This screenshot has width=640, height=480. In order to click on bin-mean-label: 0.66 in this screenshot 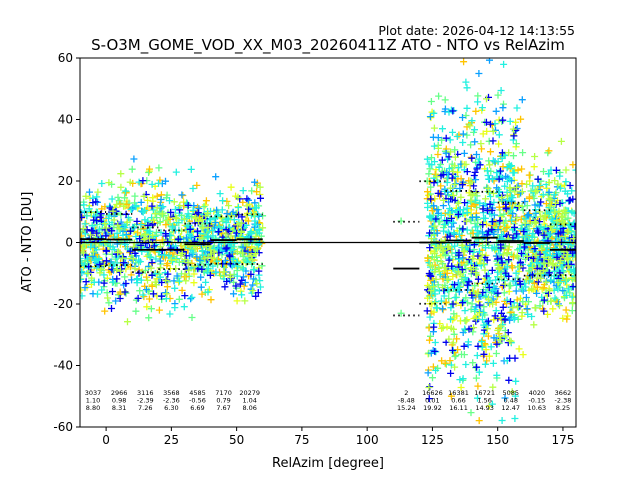, I will do `click(458, 401)`.